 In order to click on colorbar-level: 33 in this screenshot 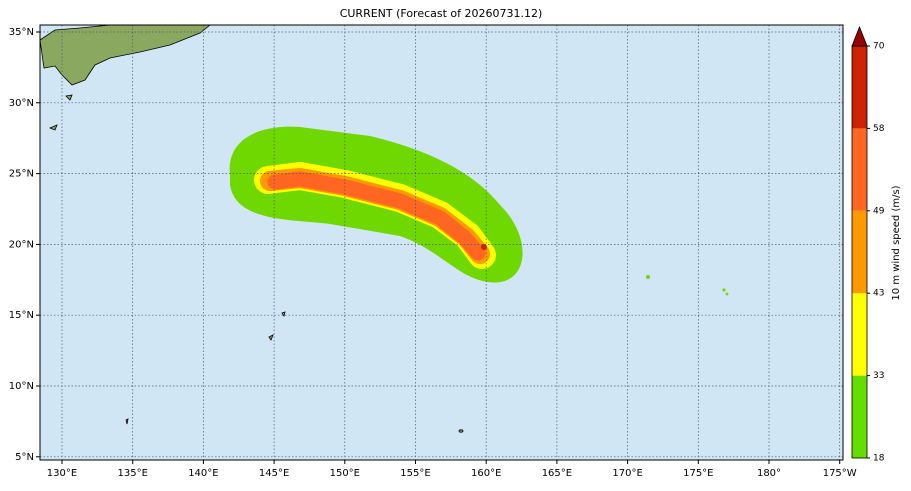, I will do `click(878, 376)`.